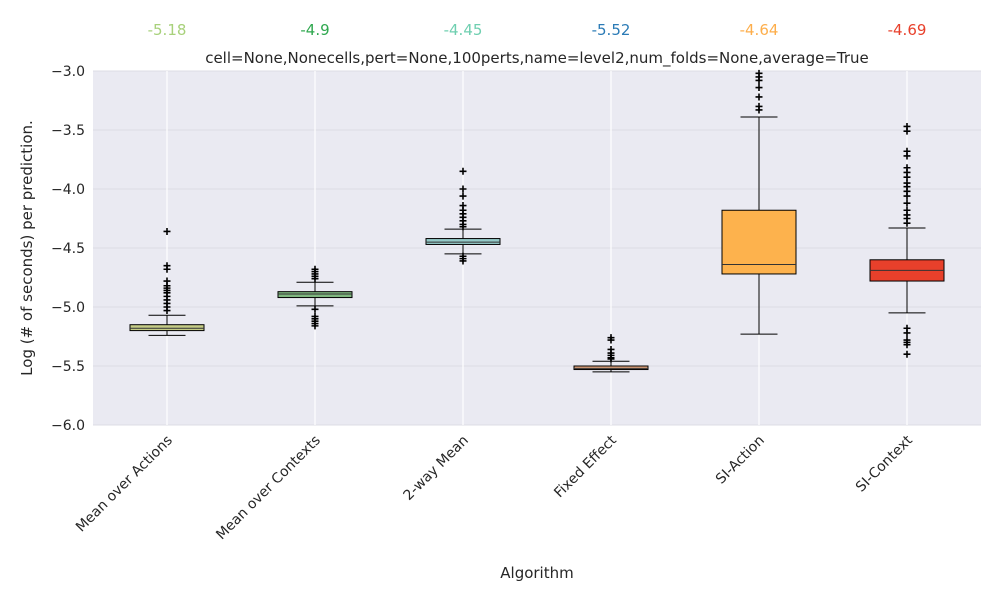 The image size is (1000, 600). Describe the element at coordinates (68, 367) in the screenshot. I see `y-tick-label: −5.5` at that location.